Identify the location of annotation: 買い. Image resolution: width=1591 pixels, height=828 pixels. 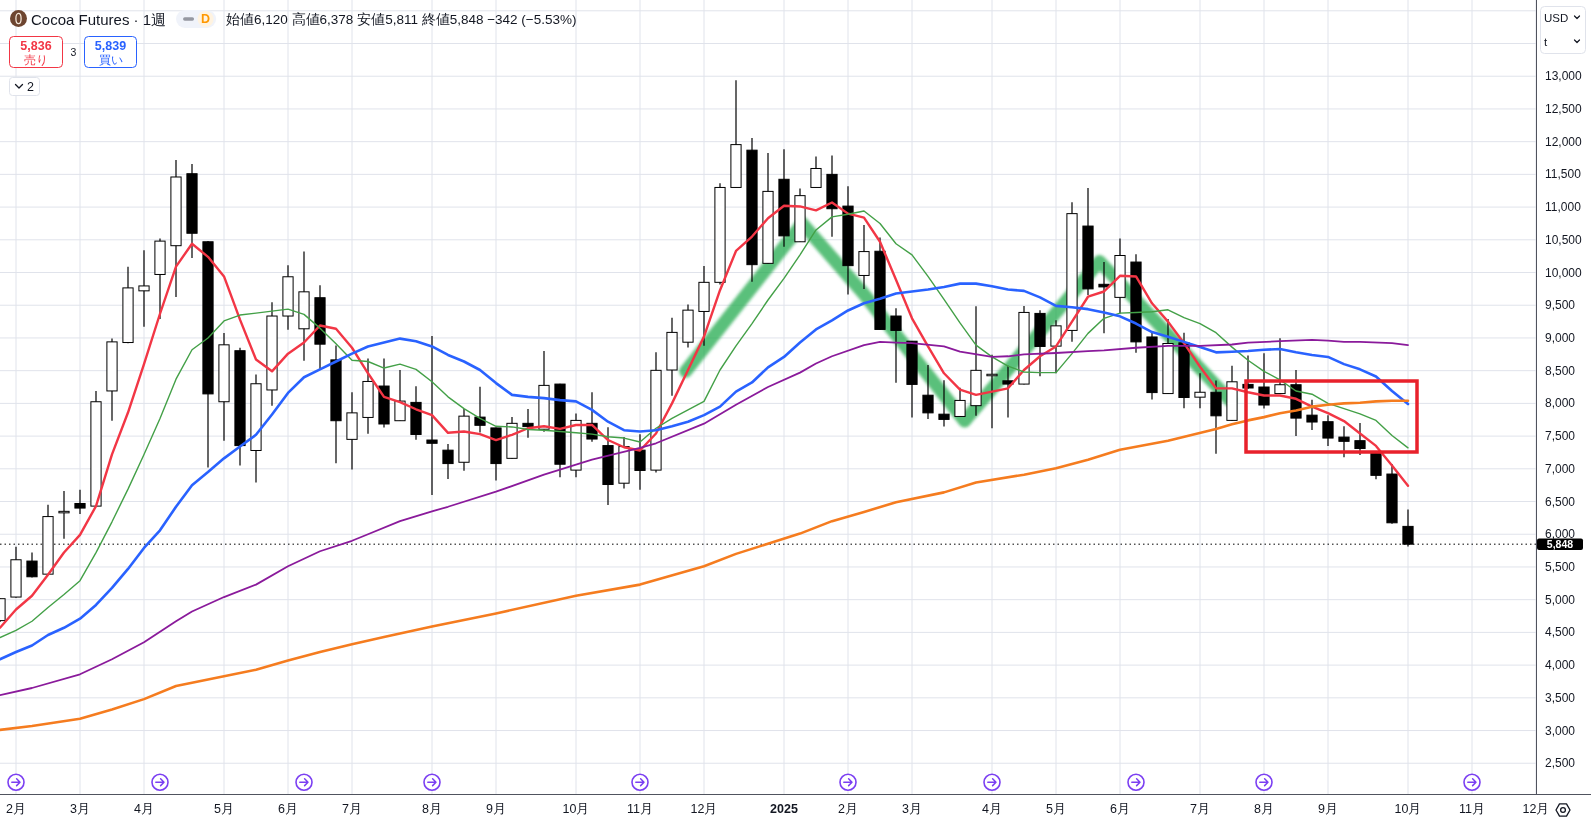
(110, 59).